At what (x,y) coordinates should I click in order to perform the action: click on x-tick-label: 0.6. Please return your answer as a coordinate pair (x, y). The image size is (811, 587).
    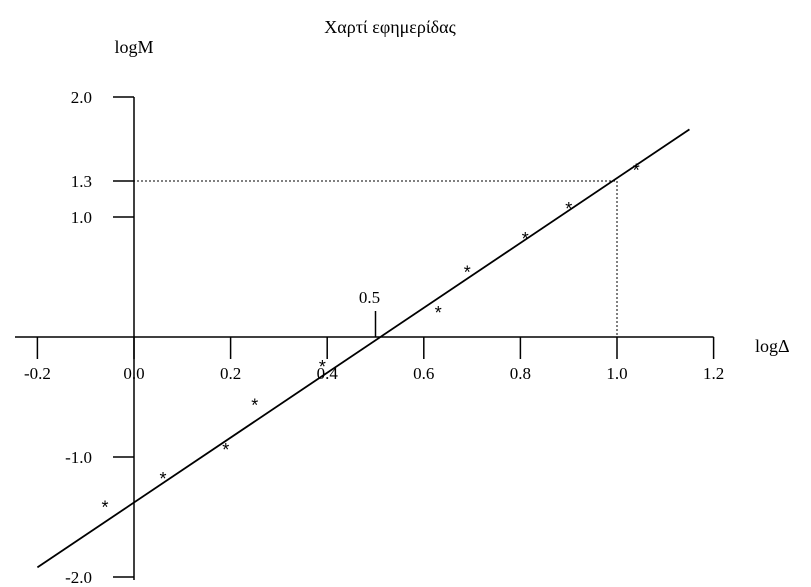
    Looking at the image, I should click on (423, 373).